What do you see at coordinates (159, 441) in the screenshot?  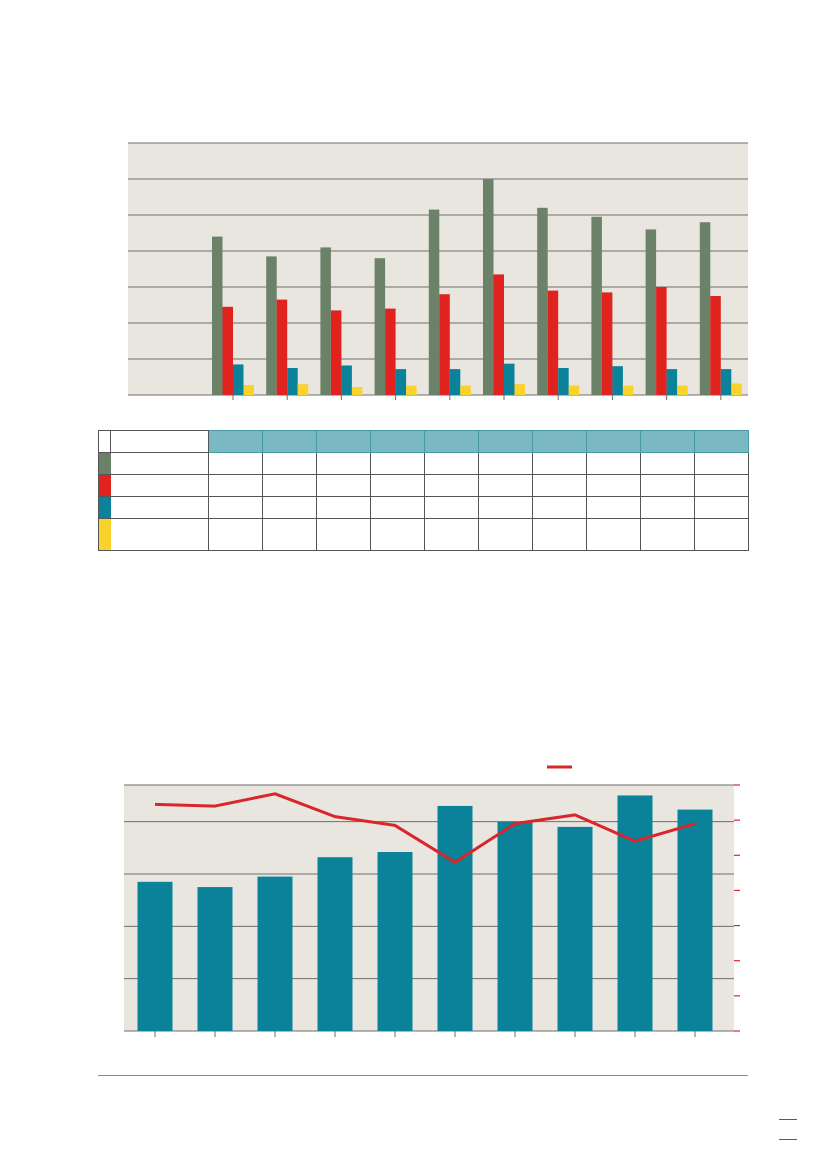 I see `legend-table-header-label` at bounding box center [159, 441].